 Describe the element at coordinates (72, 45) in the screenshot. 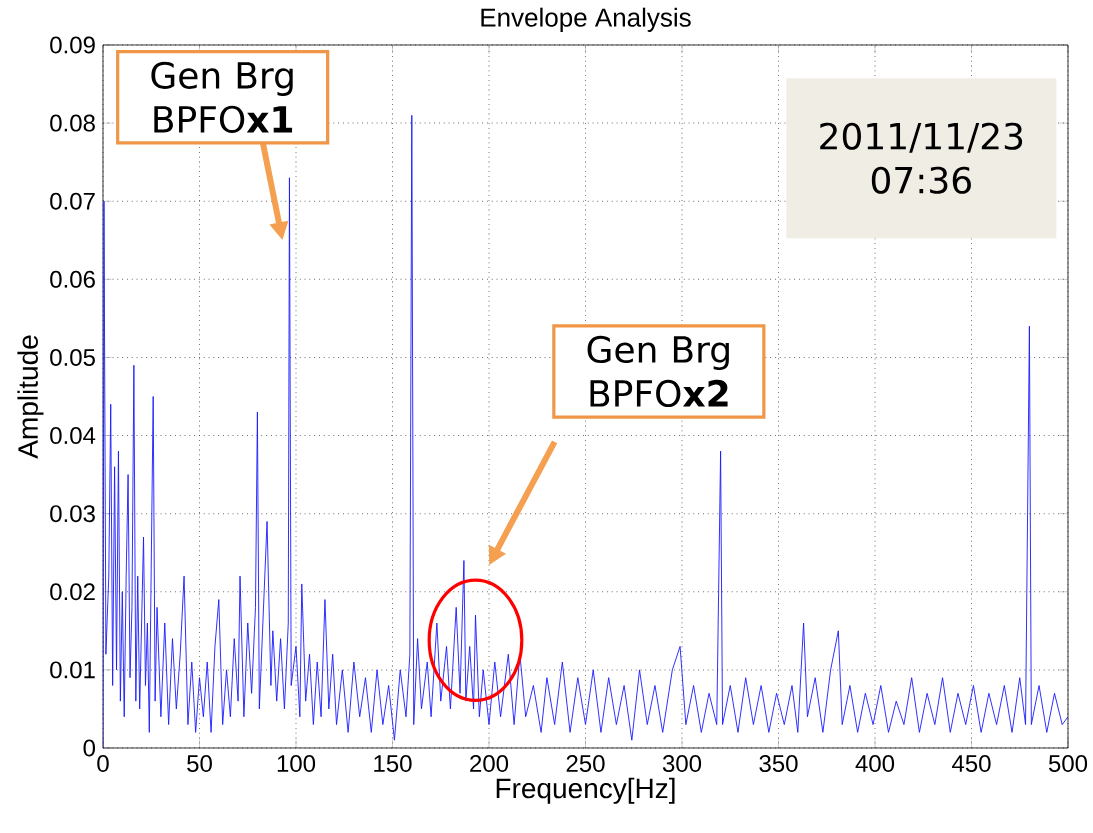

I see `y-tick-label: 0.09` at that location.